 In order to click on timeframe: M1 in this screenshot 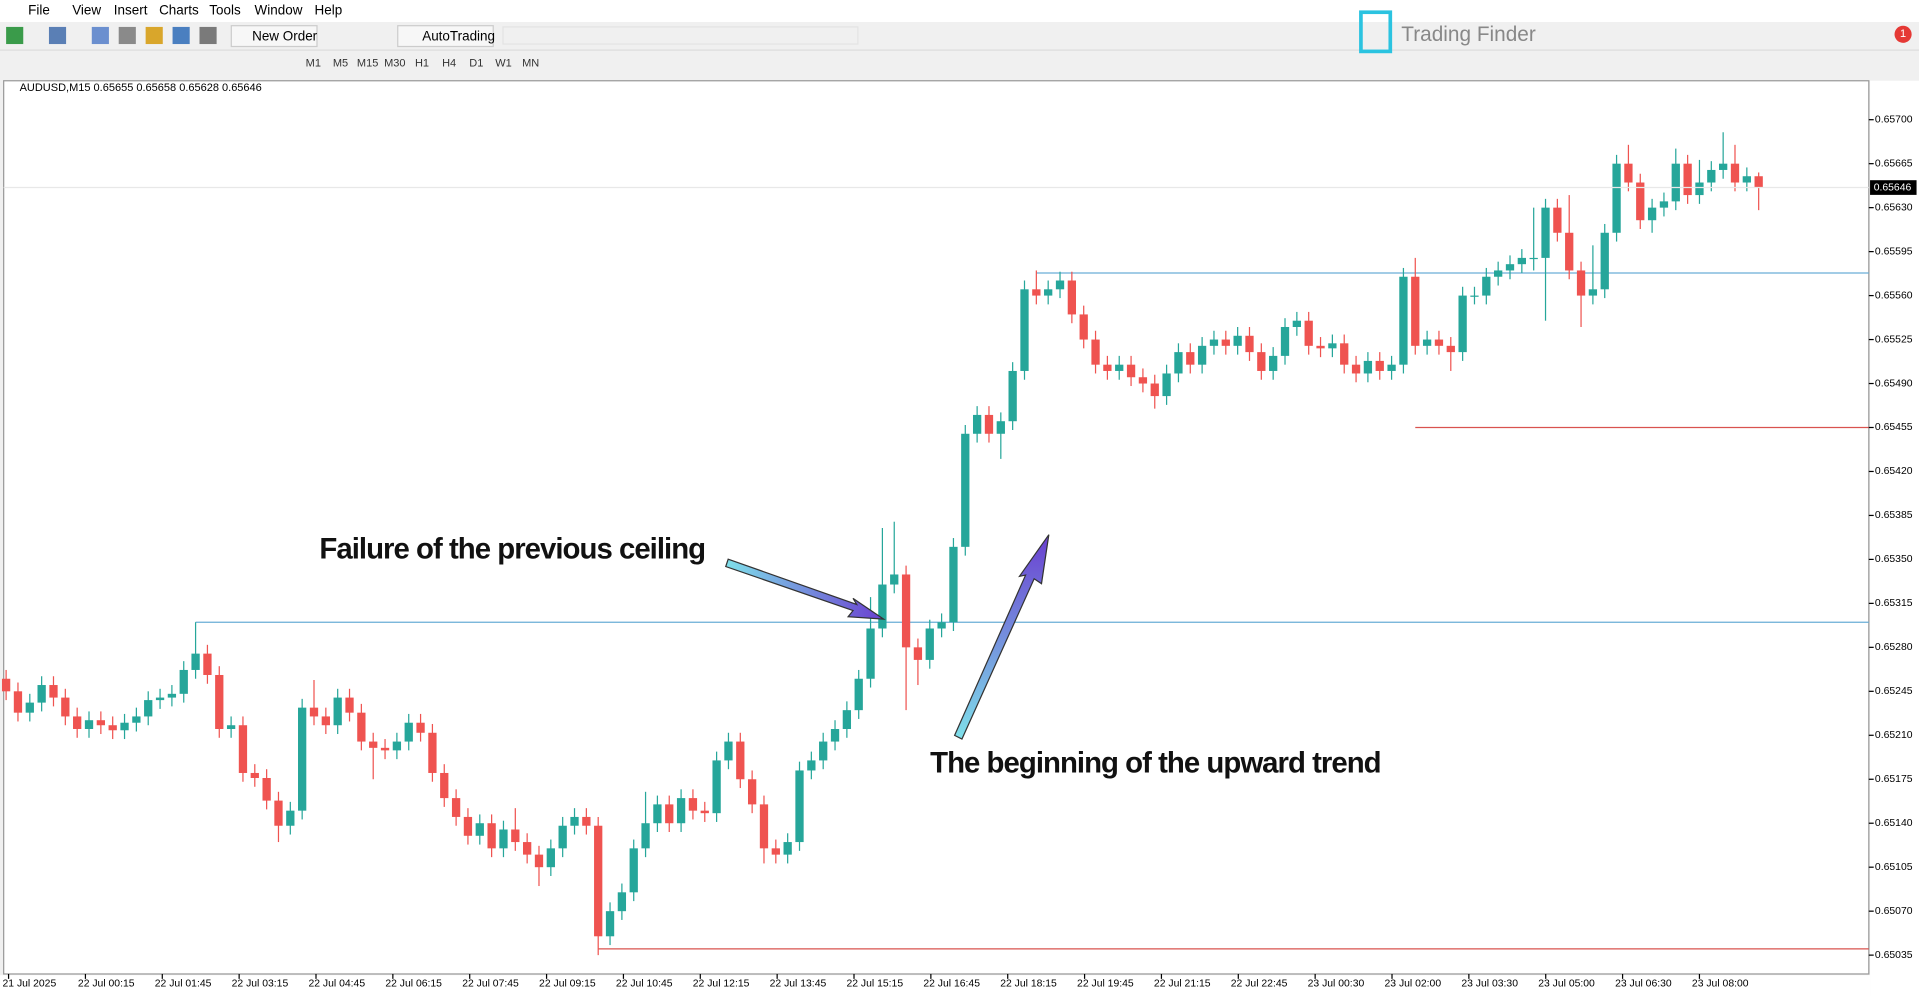, I will do `click(313, 64)`.